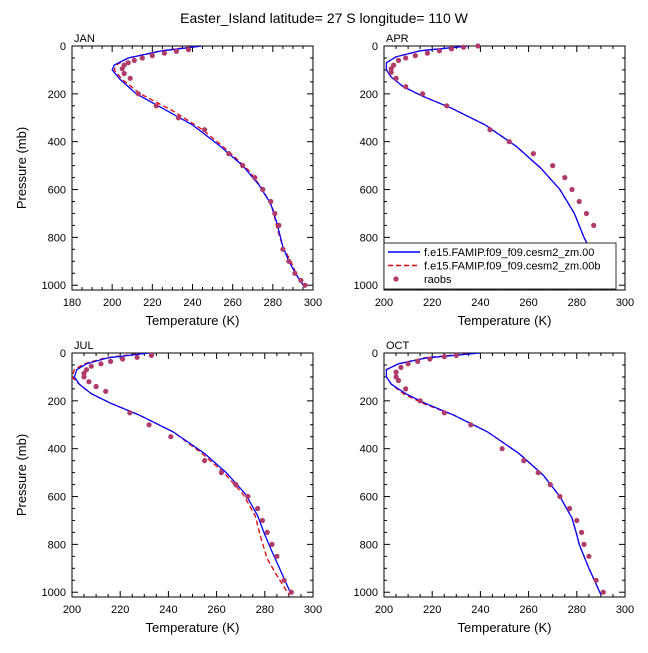 The width and height of the screenshot is (648, 653). Describe the element at coordinates (509, 253) in the screenshot. I see `legend-label: f.e15.FAMIP.f09_f09.cesm2_zm.00` at that location.